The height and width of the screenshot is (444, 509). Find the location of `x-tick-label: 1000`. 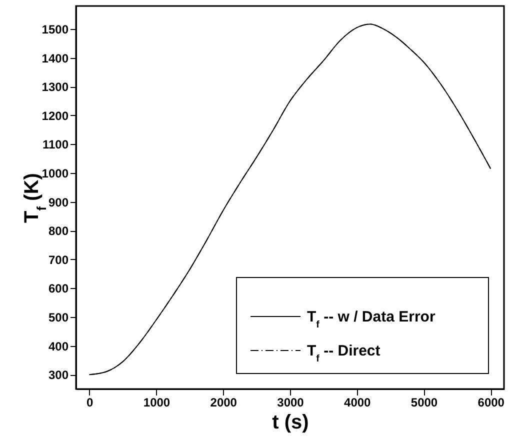

x-tick-label: 1000 is located at coordinates (156, 403).